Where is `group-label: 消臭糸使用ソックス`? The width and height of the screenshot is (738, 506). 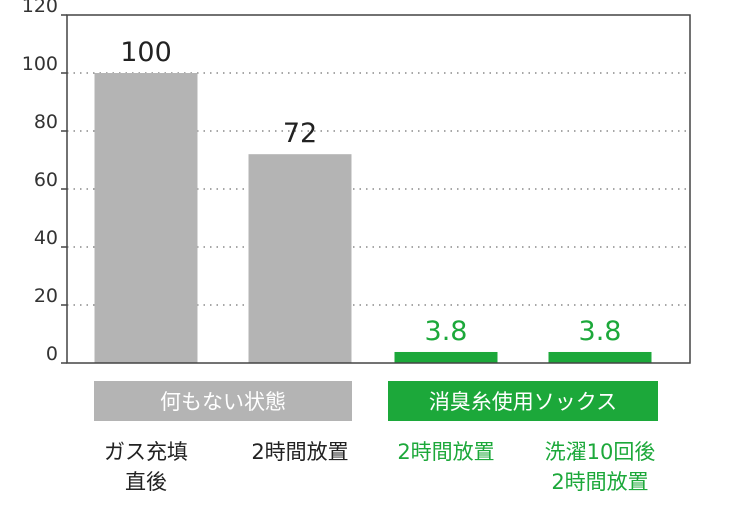 group-label: 消臭糸使用ソックス is located at coordinates (523, 402).